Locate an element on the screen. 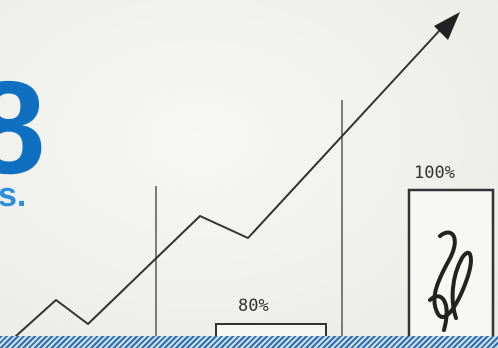  upward-trend-arrow-icon is located at coordinates (447, 26).